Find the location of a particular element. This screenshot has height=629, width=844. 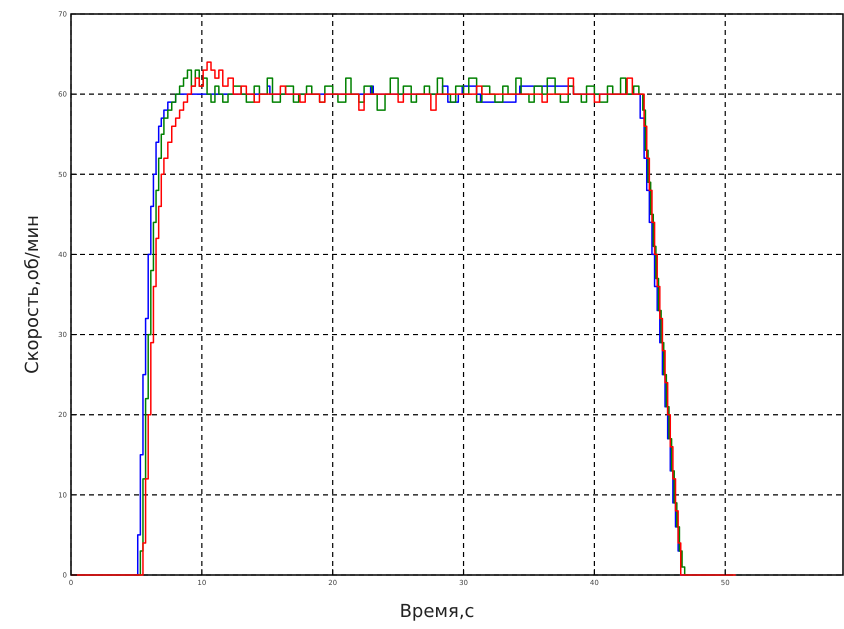

y-axis-title: Скорость,об/мин is located at coordinates (32, 294).